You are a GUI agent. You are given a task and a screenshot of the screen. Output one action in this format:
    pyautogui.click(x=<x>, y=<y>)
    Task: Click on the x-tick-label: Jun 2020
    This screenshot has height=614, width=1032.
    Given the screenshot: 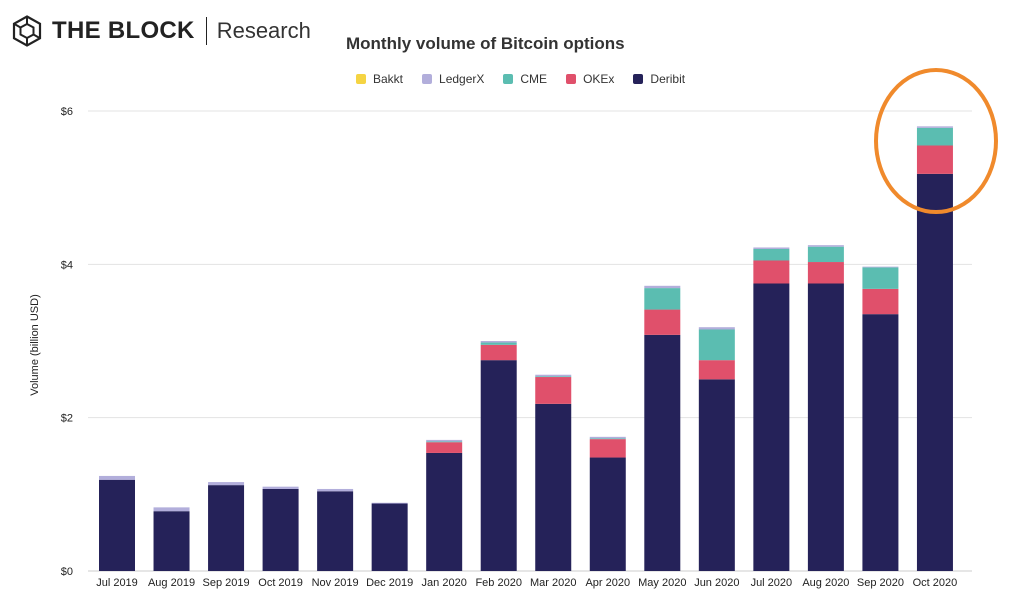 What is the action you would take?
    pyautogui.click(x=716, y=583)
    